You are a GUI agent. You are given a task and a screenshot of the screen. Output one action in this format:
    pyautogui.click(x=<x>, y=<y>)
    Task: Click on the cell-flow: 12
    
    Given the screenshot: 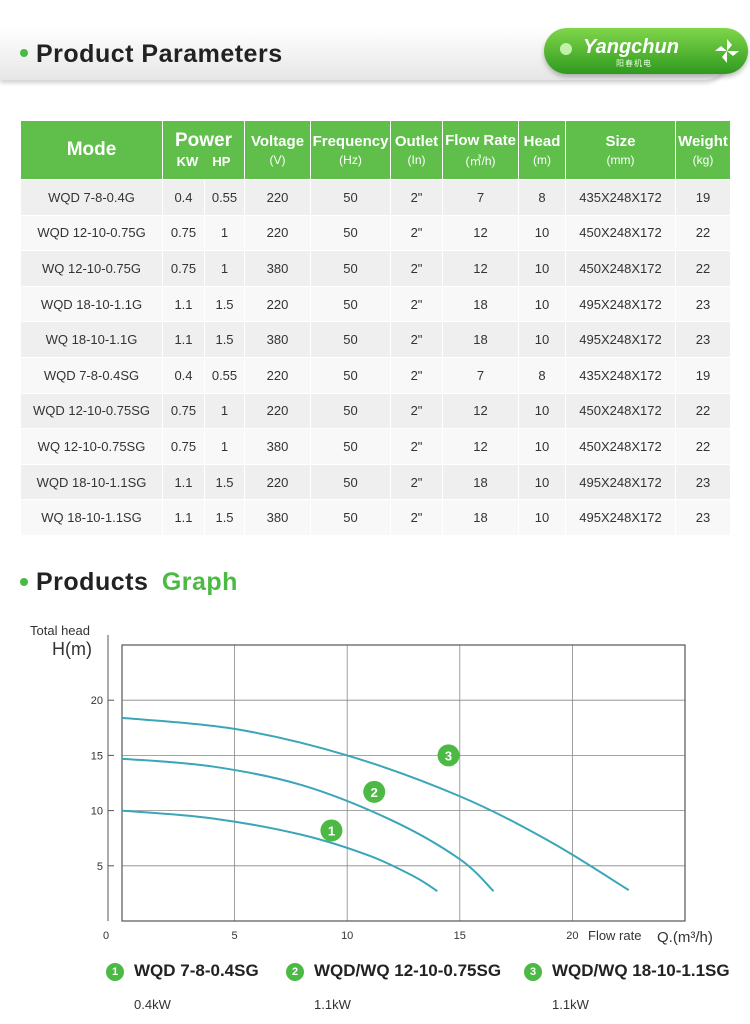 What is the action you would take?
    pyautogui.click(x=481, y=446)
    